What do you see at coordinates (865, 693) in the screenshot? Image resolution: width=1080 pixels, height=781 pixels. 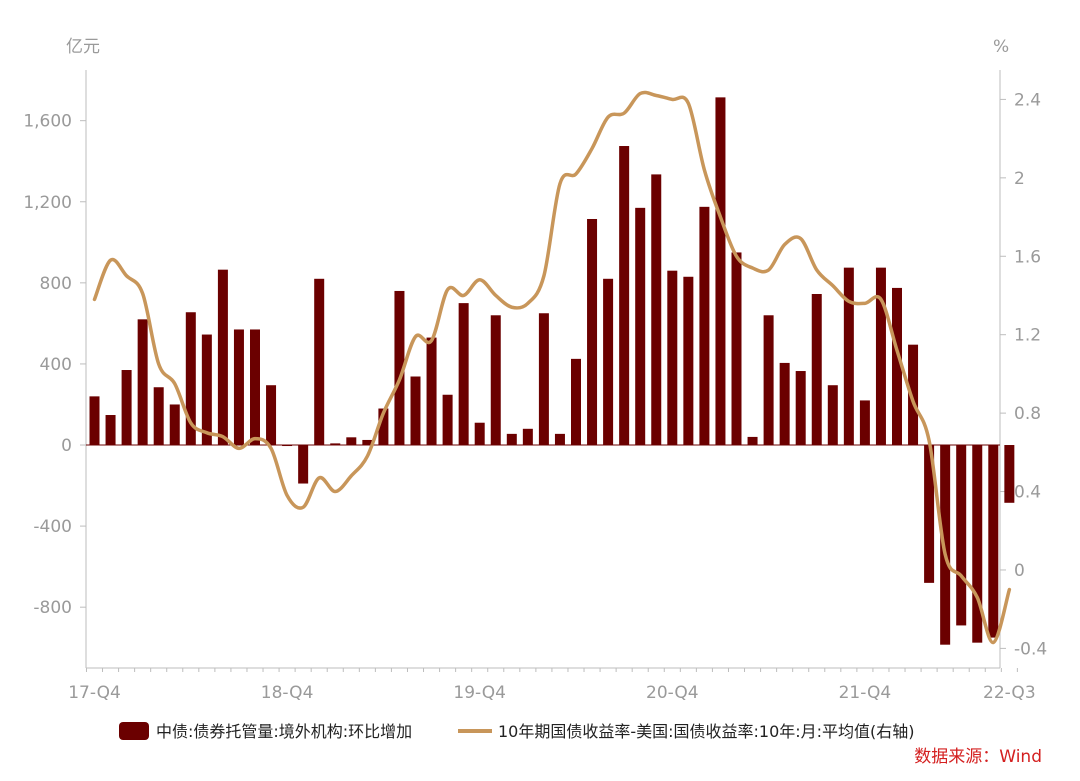 I see `x-tick-label: 21-Q4` at bounding box center [865, 693].